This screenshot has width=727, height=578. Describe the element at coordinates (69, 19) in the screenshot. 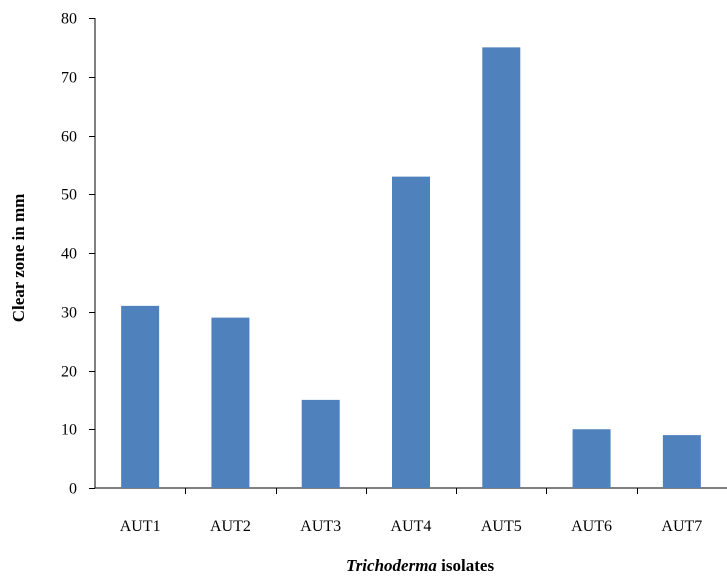

I see `y-tick-label: 80` at that location.